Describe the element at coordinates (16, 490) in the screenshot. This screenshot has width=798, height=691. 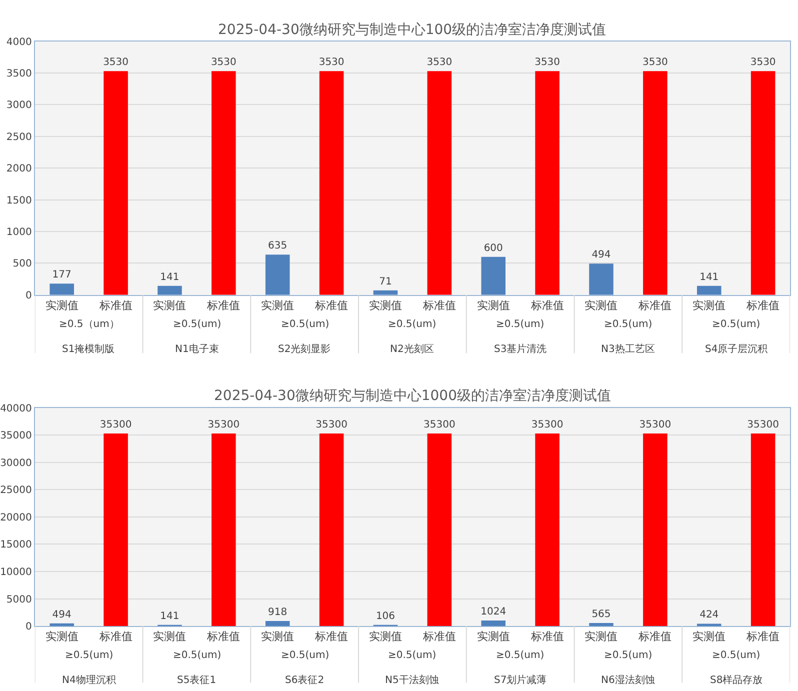
I see `y-tick-label: 25000` at that location.